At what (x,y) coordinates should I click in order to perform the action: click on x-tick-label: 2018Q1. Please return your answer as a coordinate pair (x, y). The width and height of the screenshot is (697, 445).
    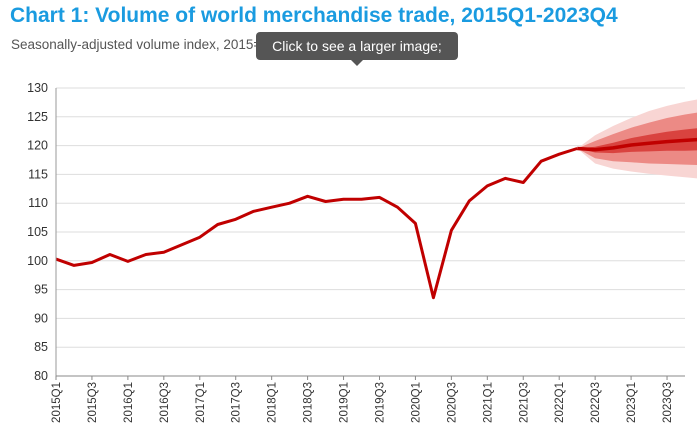
    Looking at the image, I should click on (273, 402).